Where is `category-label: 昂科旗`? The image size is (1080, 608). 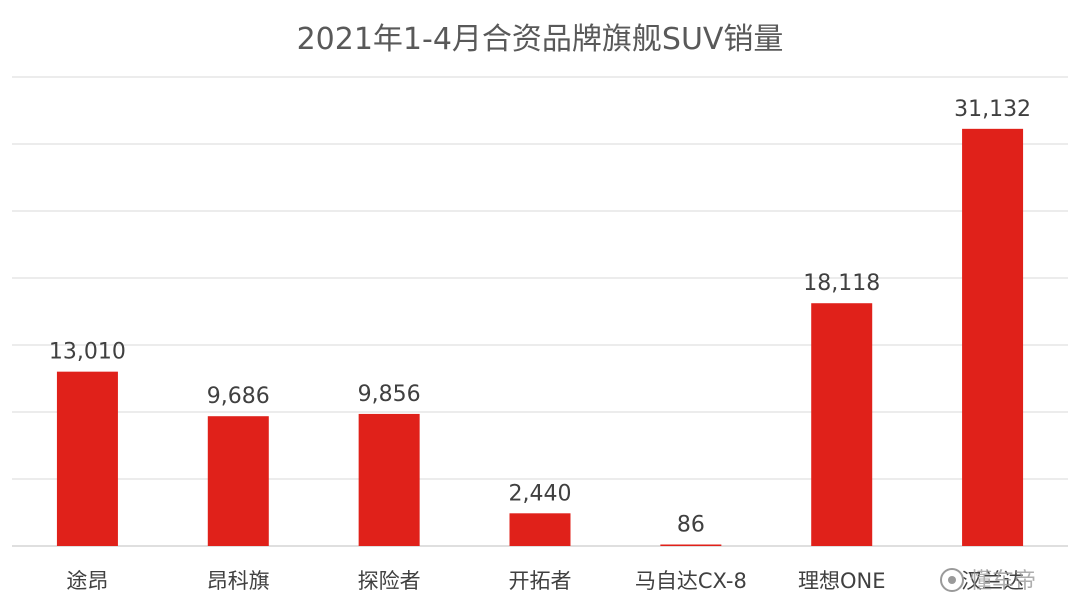 category-label: 昂科旗 is located at coordinates (238, 581).